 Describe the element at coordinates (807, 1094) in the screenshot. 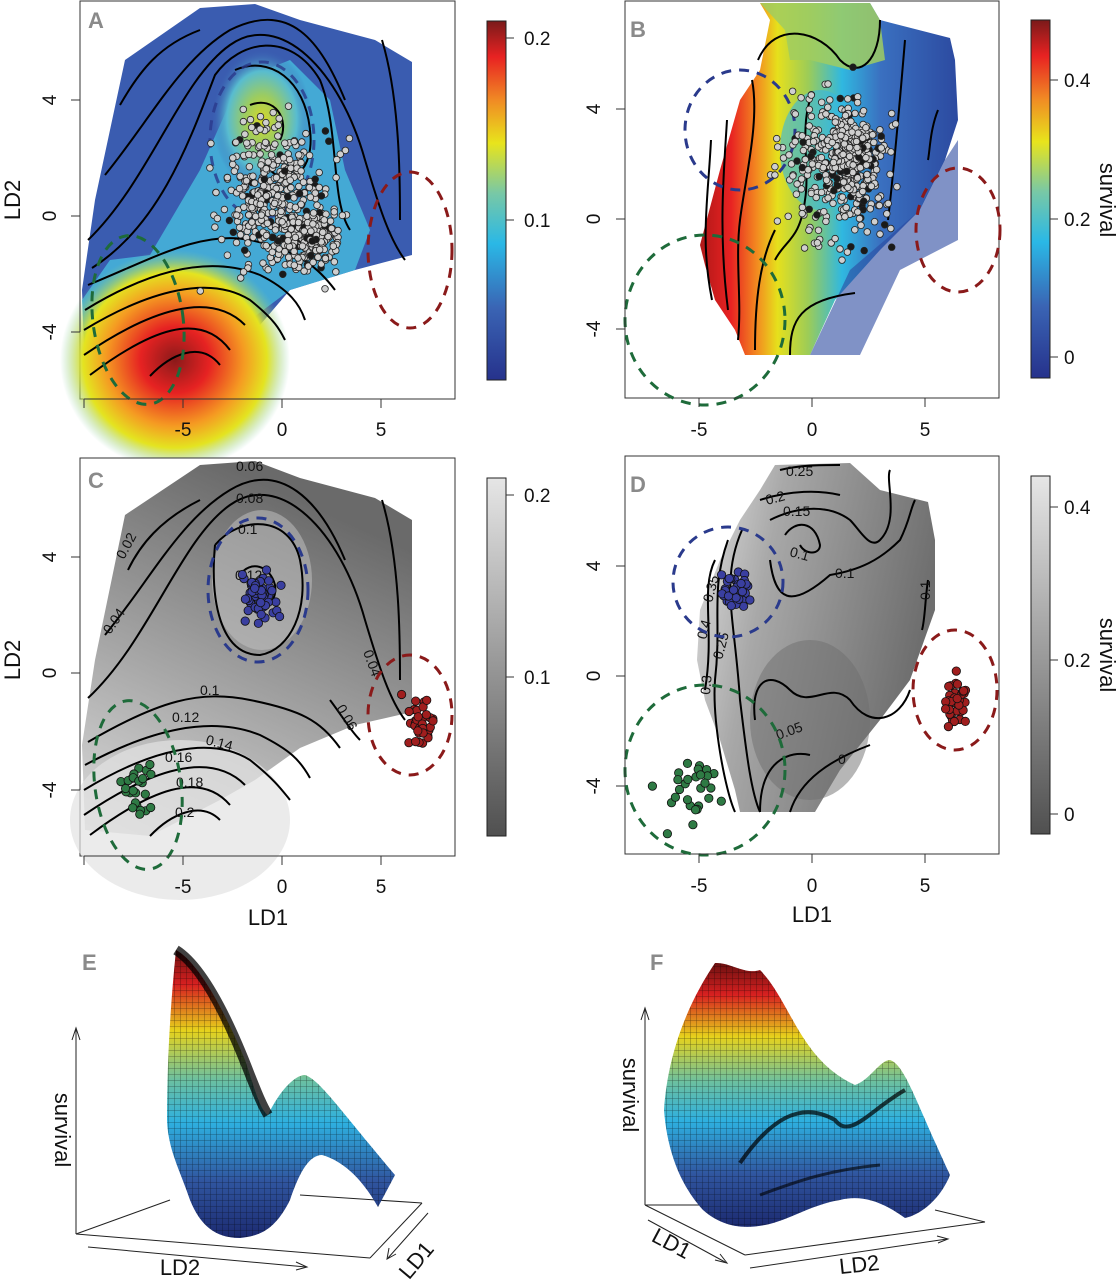

I see `surface-gridlines` at that location.